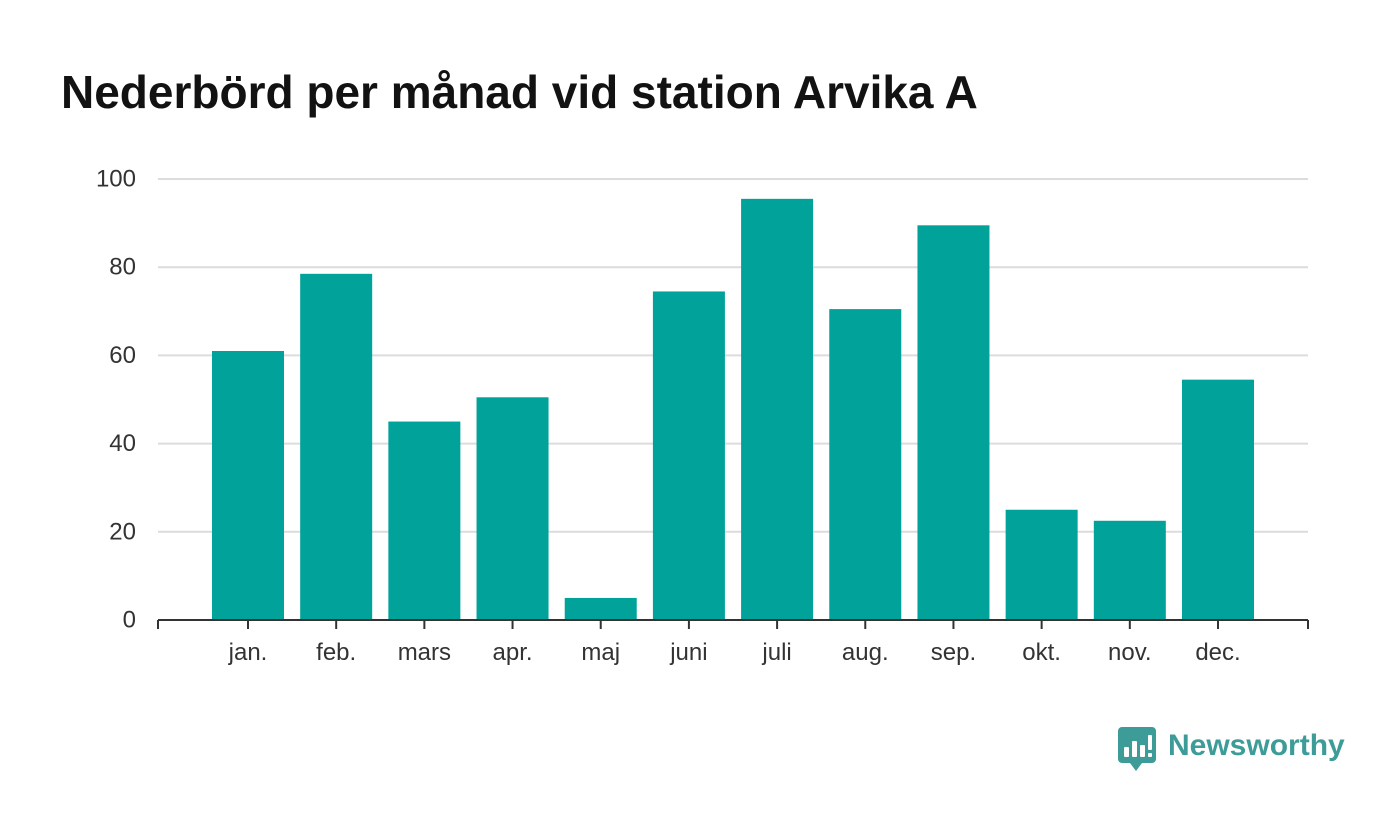 This screenshot has height=831, width=1400. What do you see at coordinates (248, 652) in the screenshot?
I see `x-tick-label: jan.` at bounding box center [248, 652].